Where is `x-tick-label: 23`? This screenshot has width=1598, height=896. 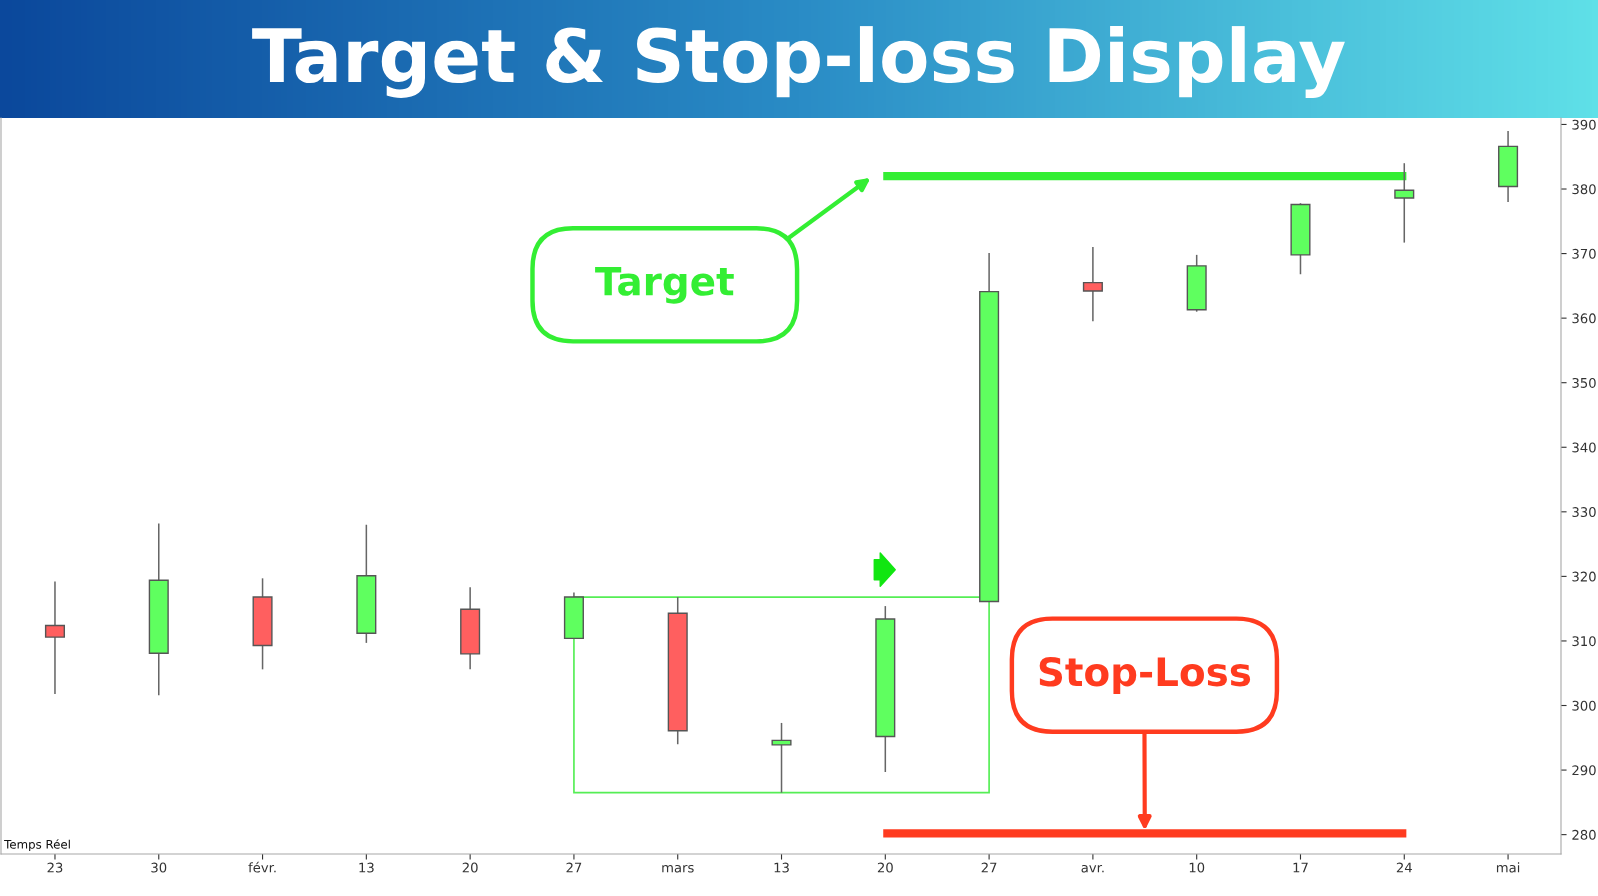 x-tick-label: 23 is located at coordinates (55, 867).